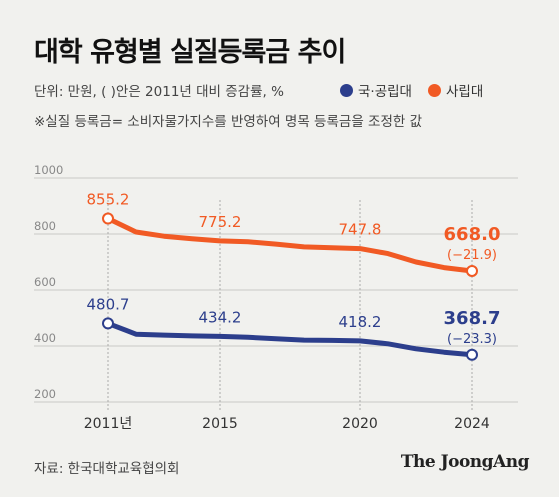 This screenshot has height=497, width=559. What do you see at coordinates (45, 338) in the screenshot?
I see `y-tick-label-400: 400` at bounding box center [45, 338].